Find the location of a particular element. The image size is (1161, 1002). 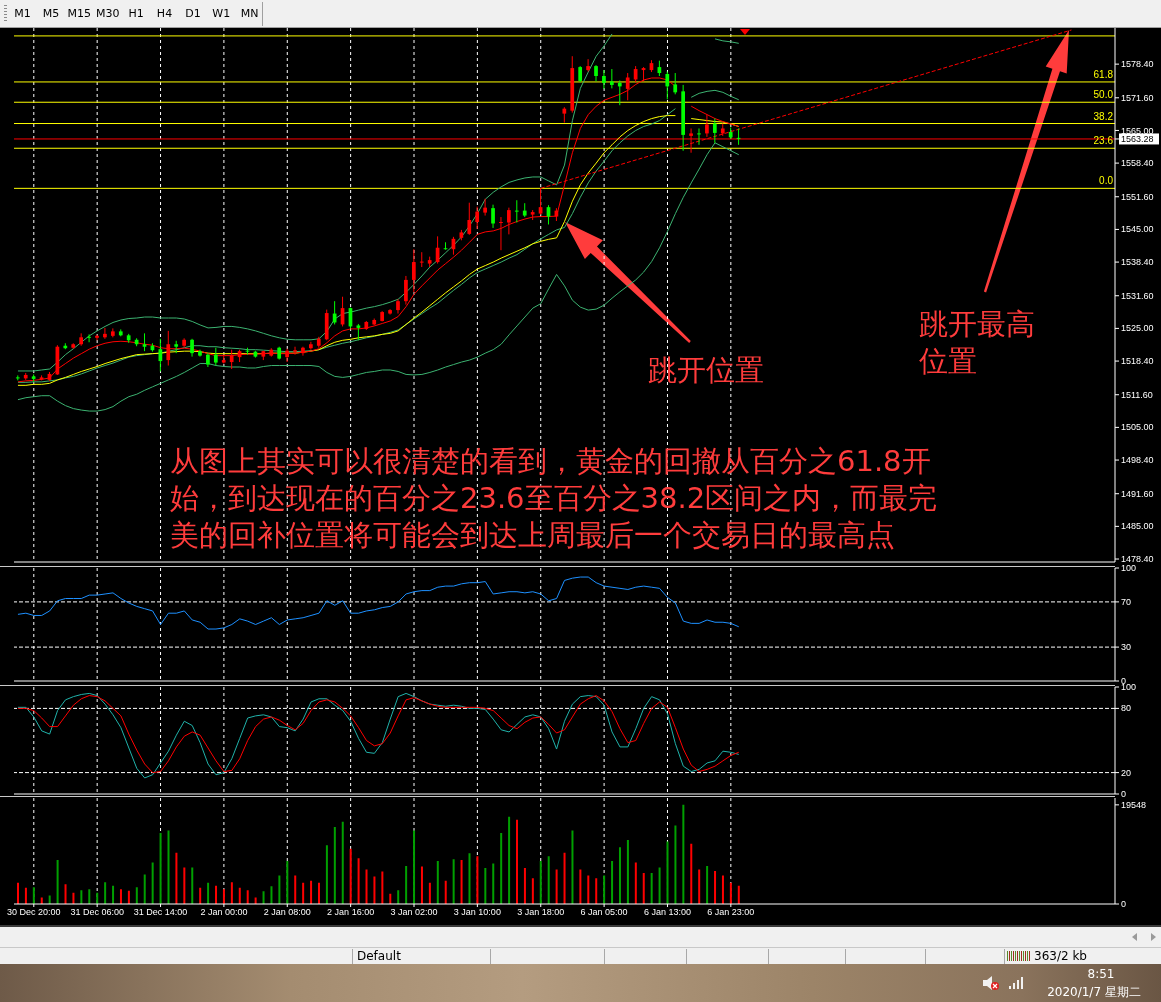

text: M5 is located at coordinates (51, 14).